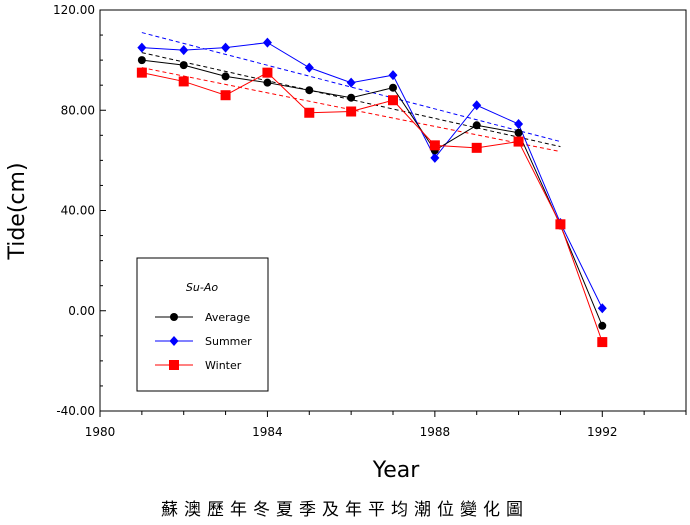 The height and width of the screenshot is (525, 690). Describe the element at coordinates (75, 411) in the screenshot. I see `y-tick-label: -40.00` at that location.